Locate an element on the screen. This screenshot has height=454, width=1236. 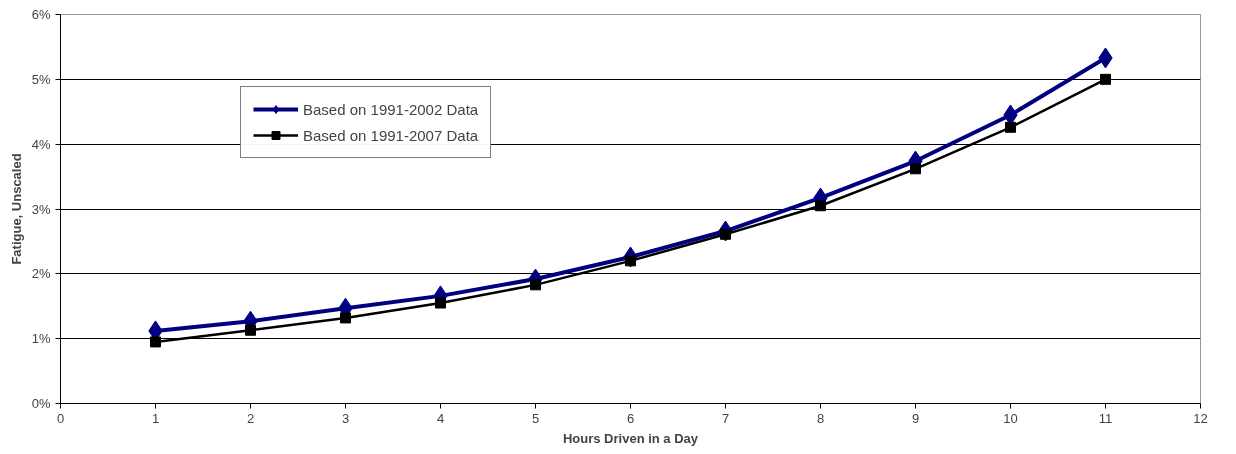
y-tick-label: 2% is located at coordinates (41, 274).